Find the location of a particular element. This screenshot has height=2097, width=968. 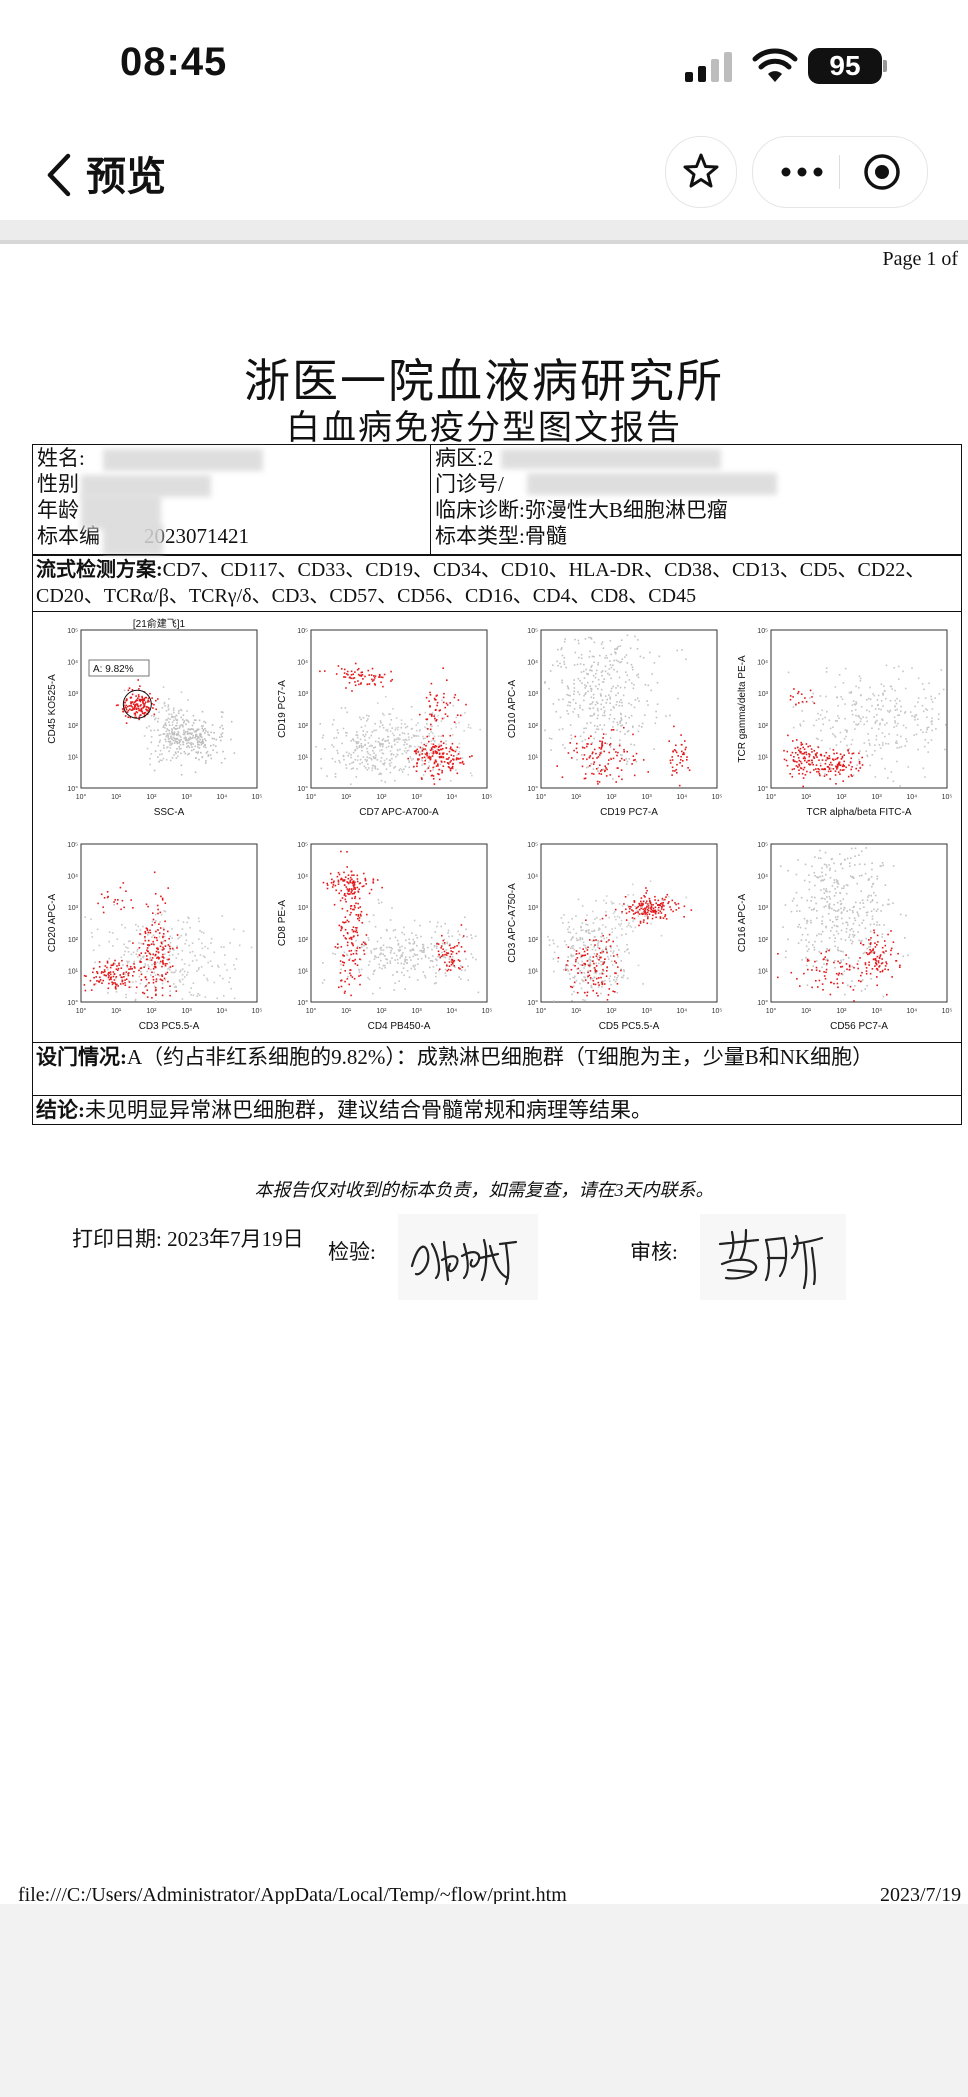

favorite-button is located at coordinates (701, 172).